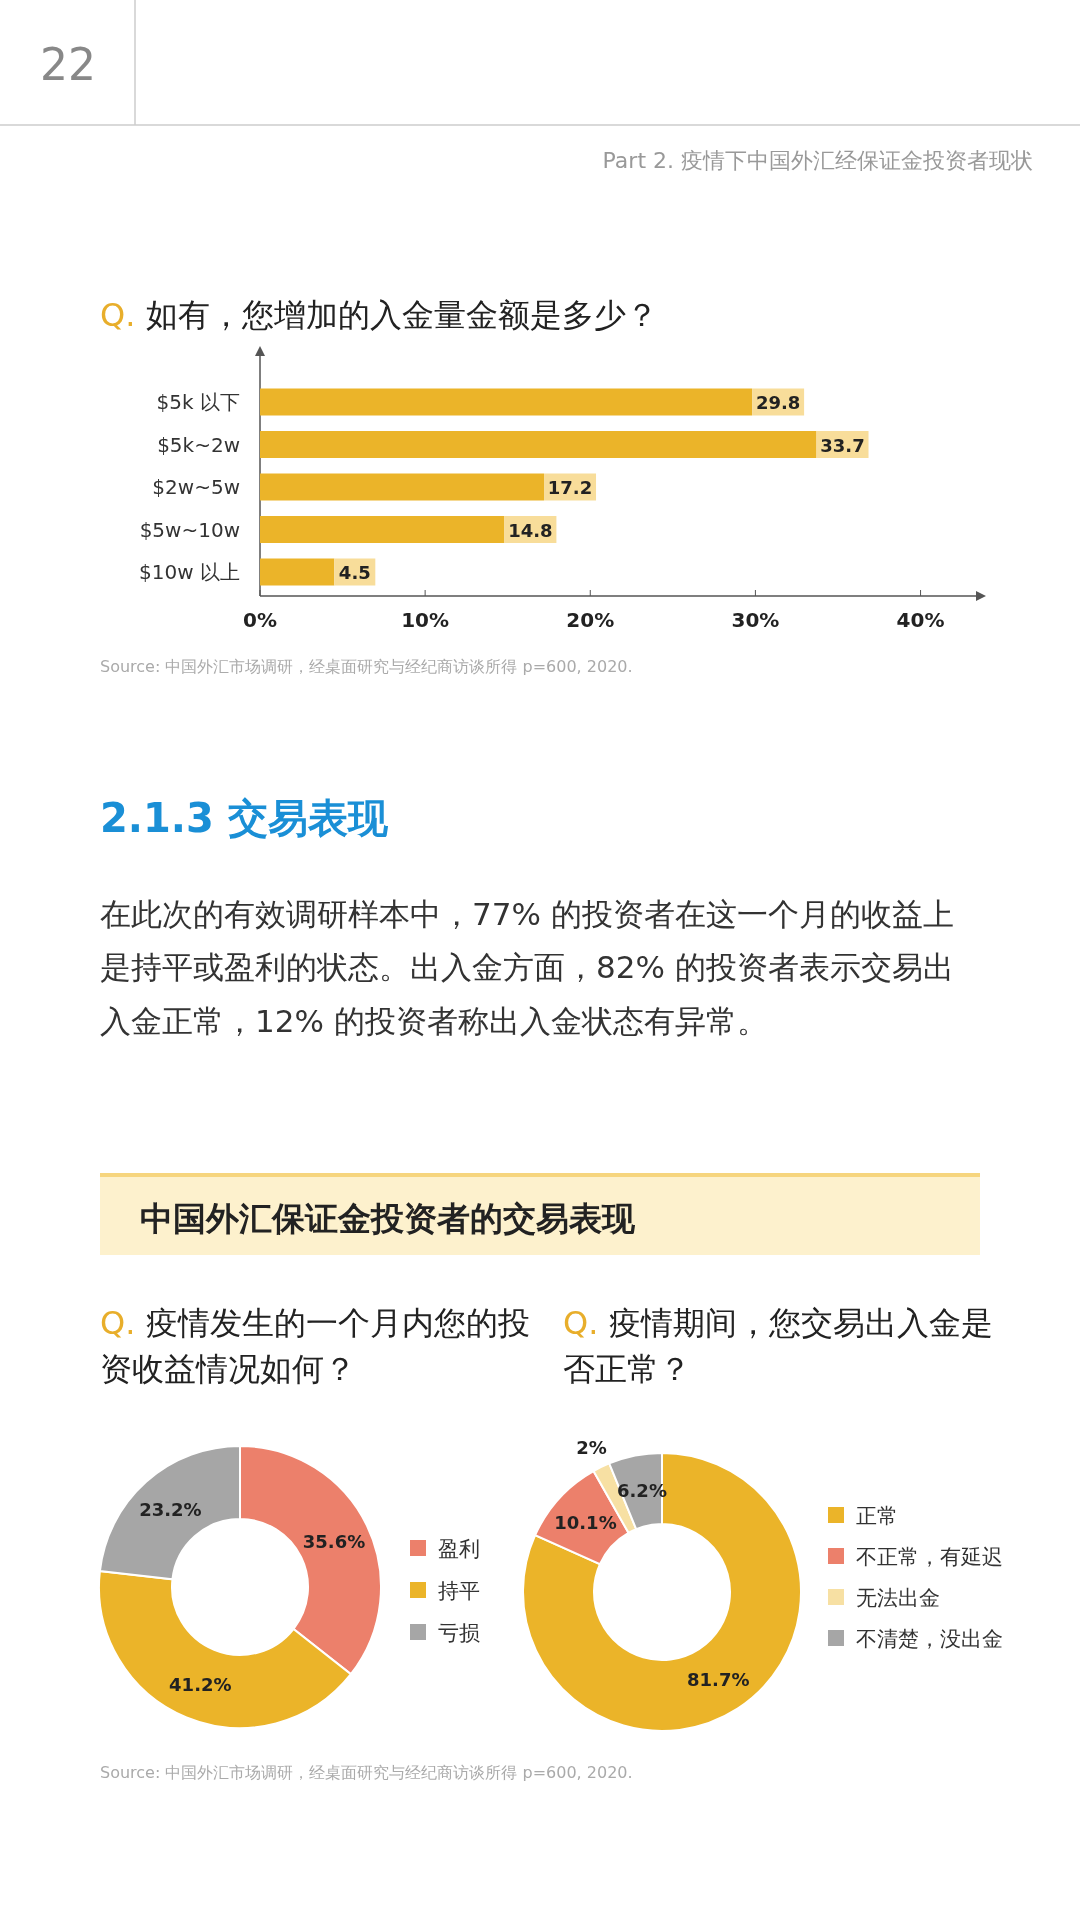 This screenshot has height=1920, width=1080. I want to click on chart-title: Q. 如有，您增加的入金量金额是多少？, so click(379, 315).